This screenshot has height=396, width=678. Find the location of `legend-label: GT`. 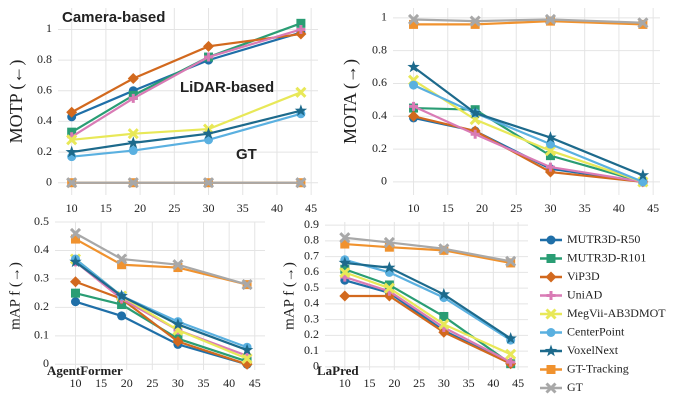

legend-label: GT is located at coordinates (575, 387).